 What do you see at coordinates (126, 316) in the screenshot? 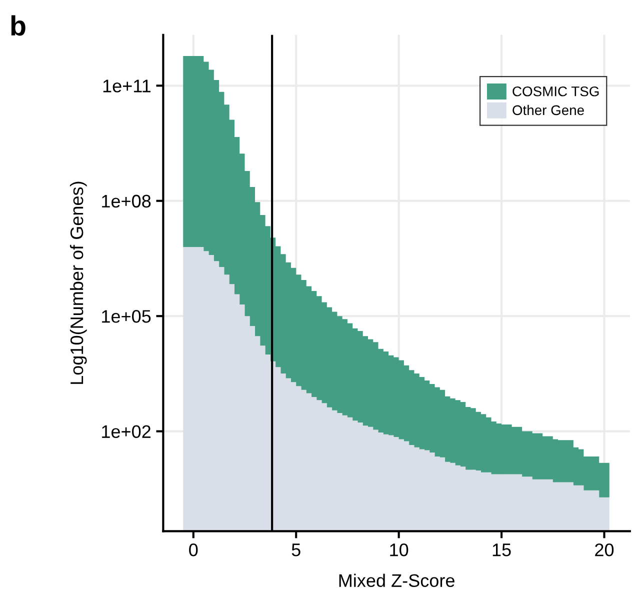
I see `y-tick-label: 1e+05` at bounding box center [126, 316].